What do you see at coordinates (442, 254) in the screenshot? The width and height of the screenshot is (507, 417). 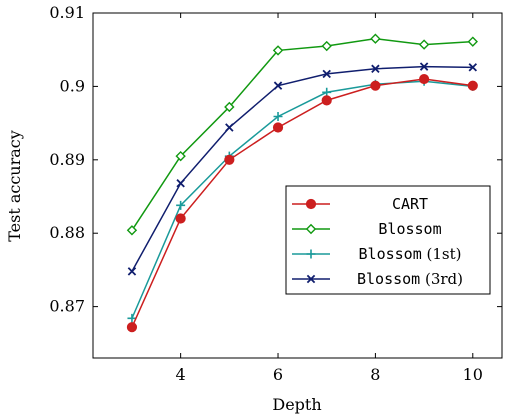 I see `legend-label-suffix: (1st)` at bounding box center [442, 254].